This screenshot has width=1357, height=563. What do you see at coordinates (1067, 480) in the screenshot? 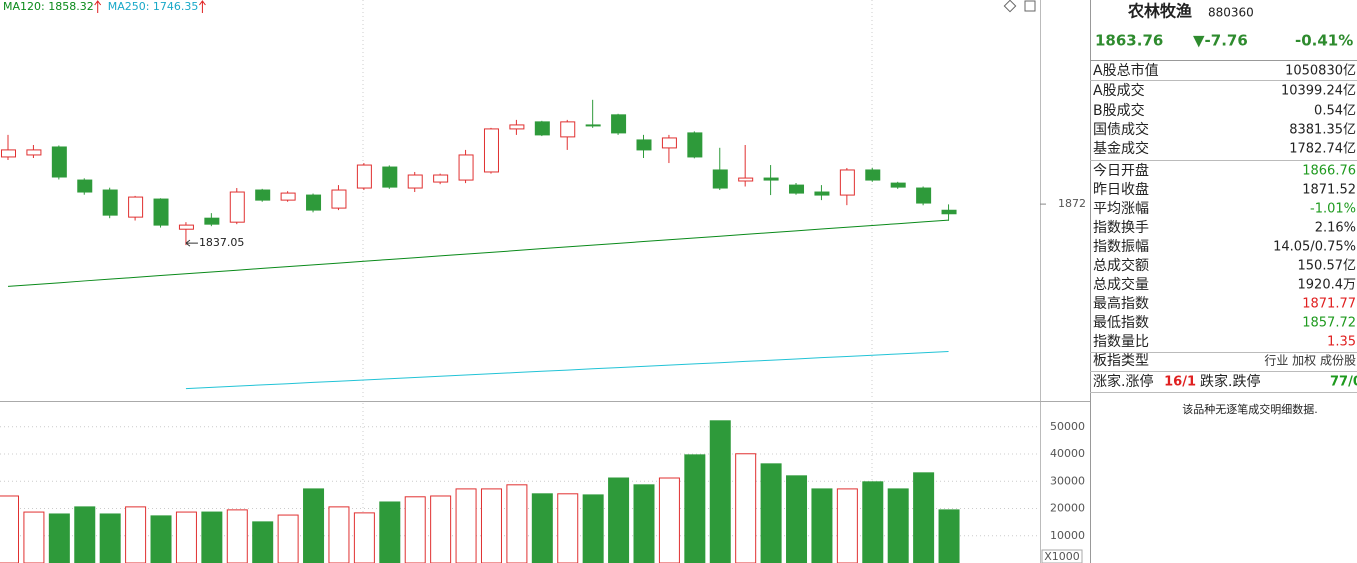
I see `y-tick-label: 30000` at bounding box center [1067, 480].